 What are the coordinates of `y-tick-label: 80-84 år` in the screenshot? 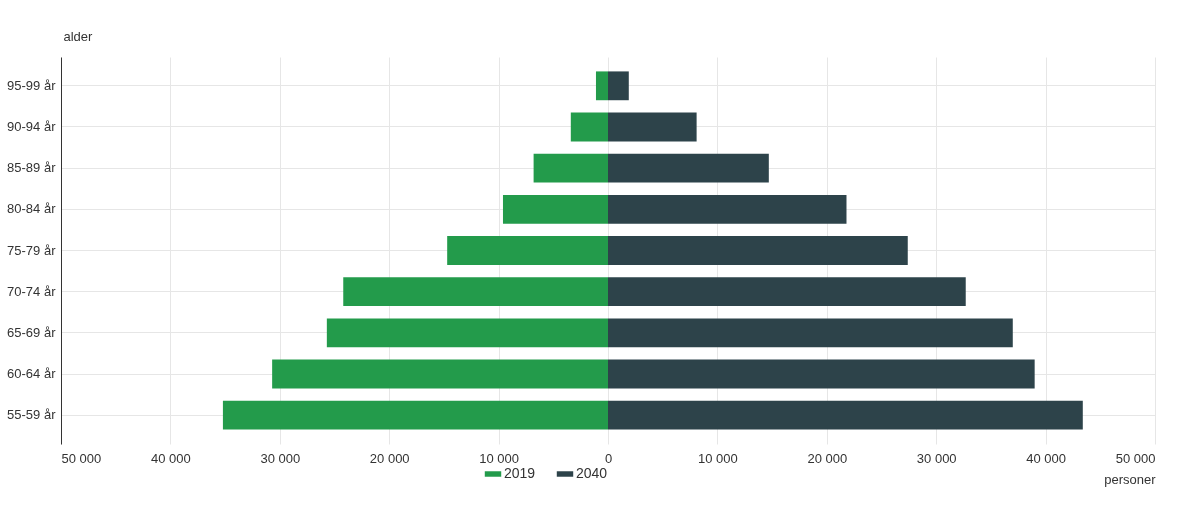 It's located at (32, 209).